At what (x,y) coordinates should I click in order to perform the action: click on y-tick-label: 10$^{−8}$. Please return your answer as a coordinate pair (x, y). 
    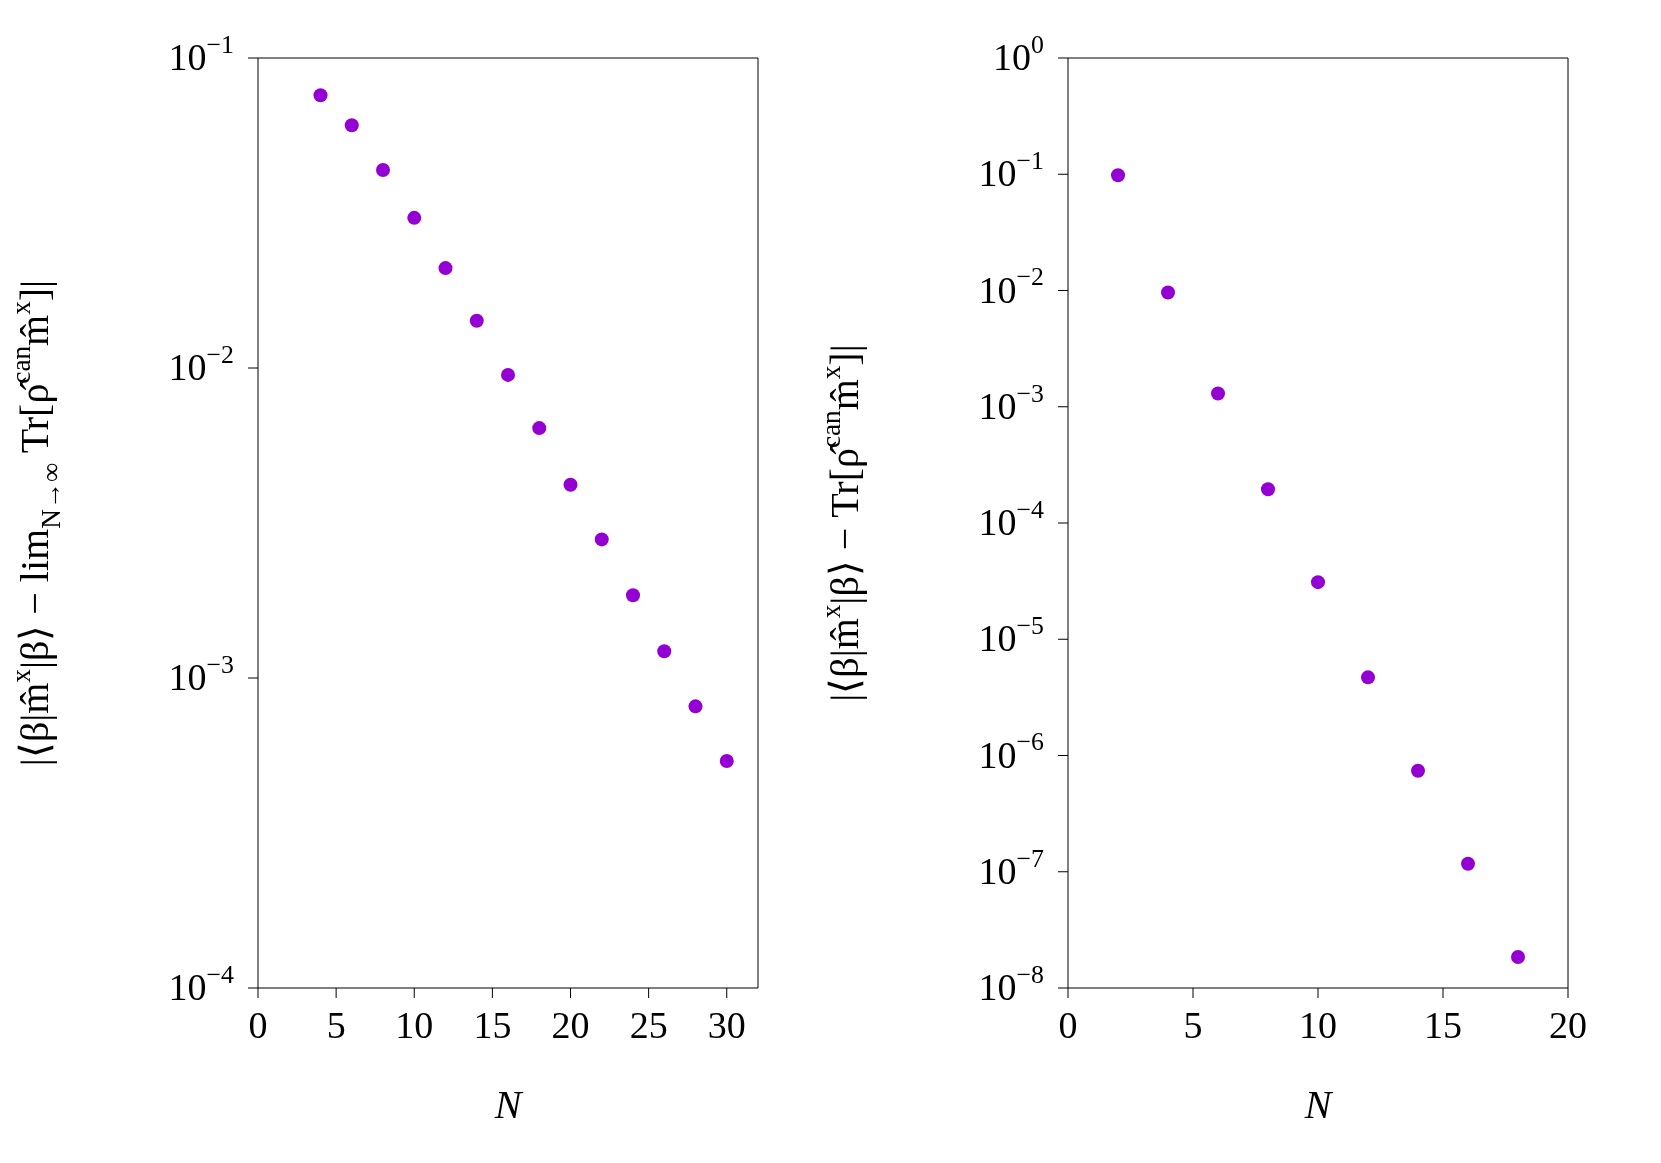
    Looking at the image, I should click on (1011, 983).